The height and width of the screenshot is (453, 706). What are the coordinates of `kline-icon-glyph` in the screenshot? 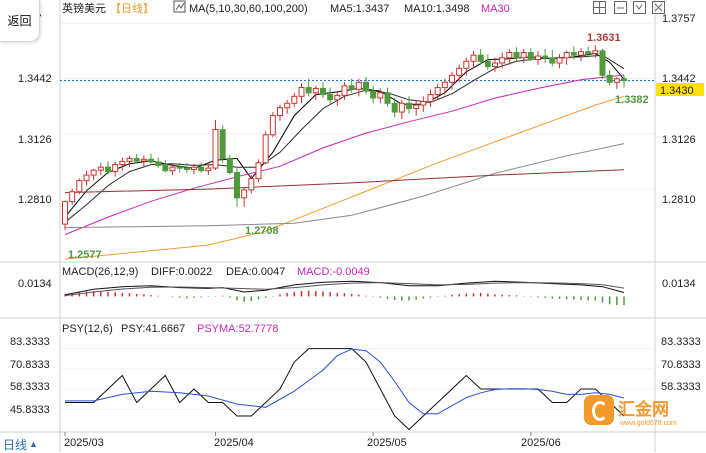 It's located at (180, 6).